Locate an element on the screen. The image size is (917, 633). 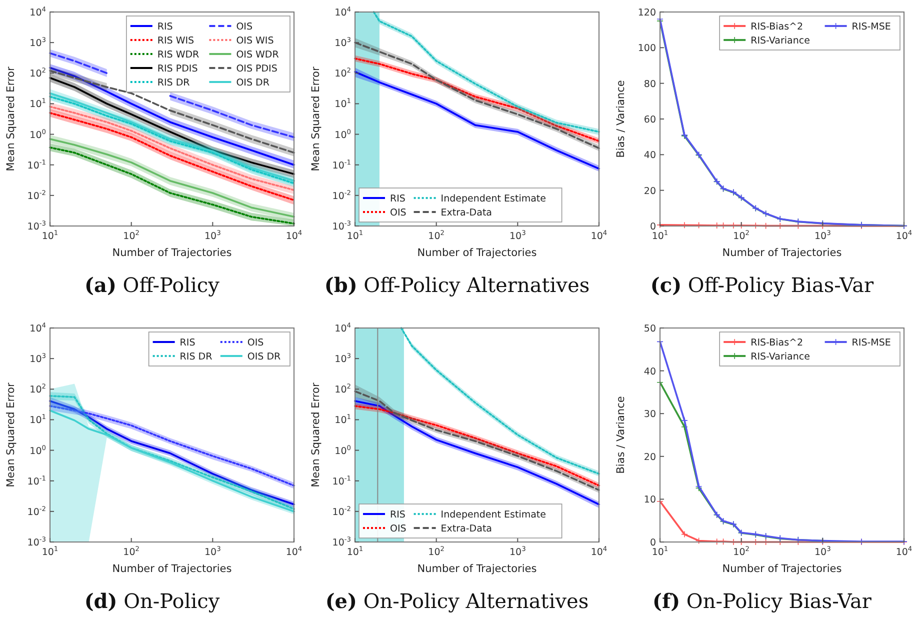
text: (d) On-Policy is located at coordinates (152, 601).